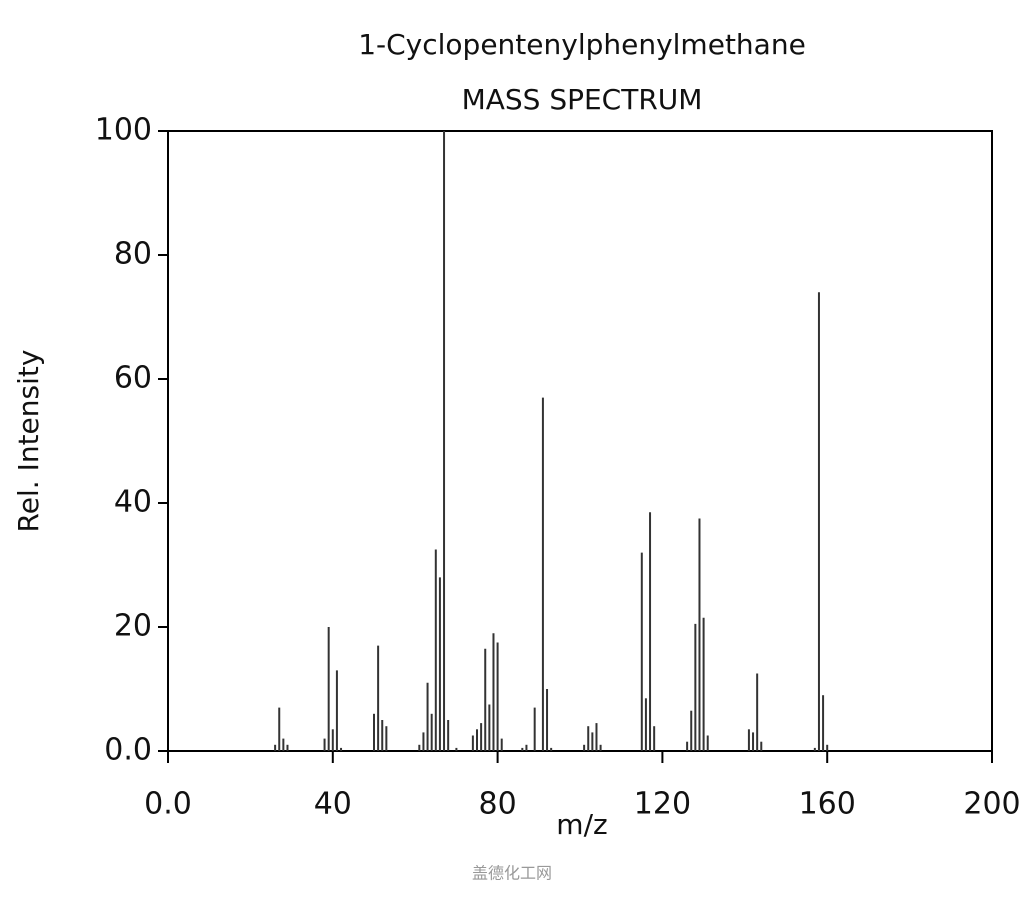 The height and width of the screenshot is (900, 1024). What do you see at coordinates (582, 99) in the screenshot?
I see `chart-subtitle: MASS SPECTRUM` at bounding box center [582, 99].